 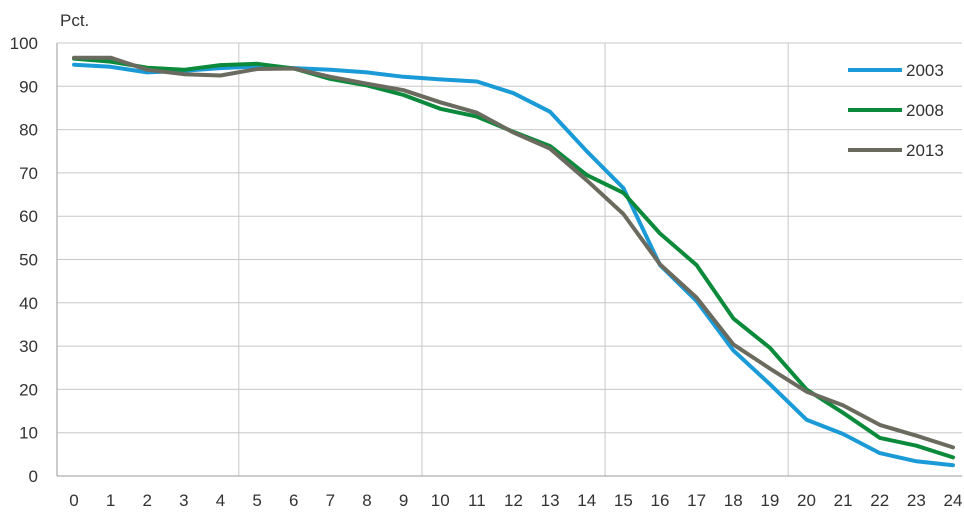 I want to click on y-axis-label: Pct., so click(x=74, y=20).